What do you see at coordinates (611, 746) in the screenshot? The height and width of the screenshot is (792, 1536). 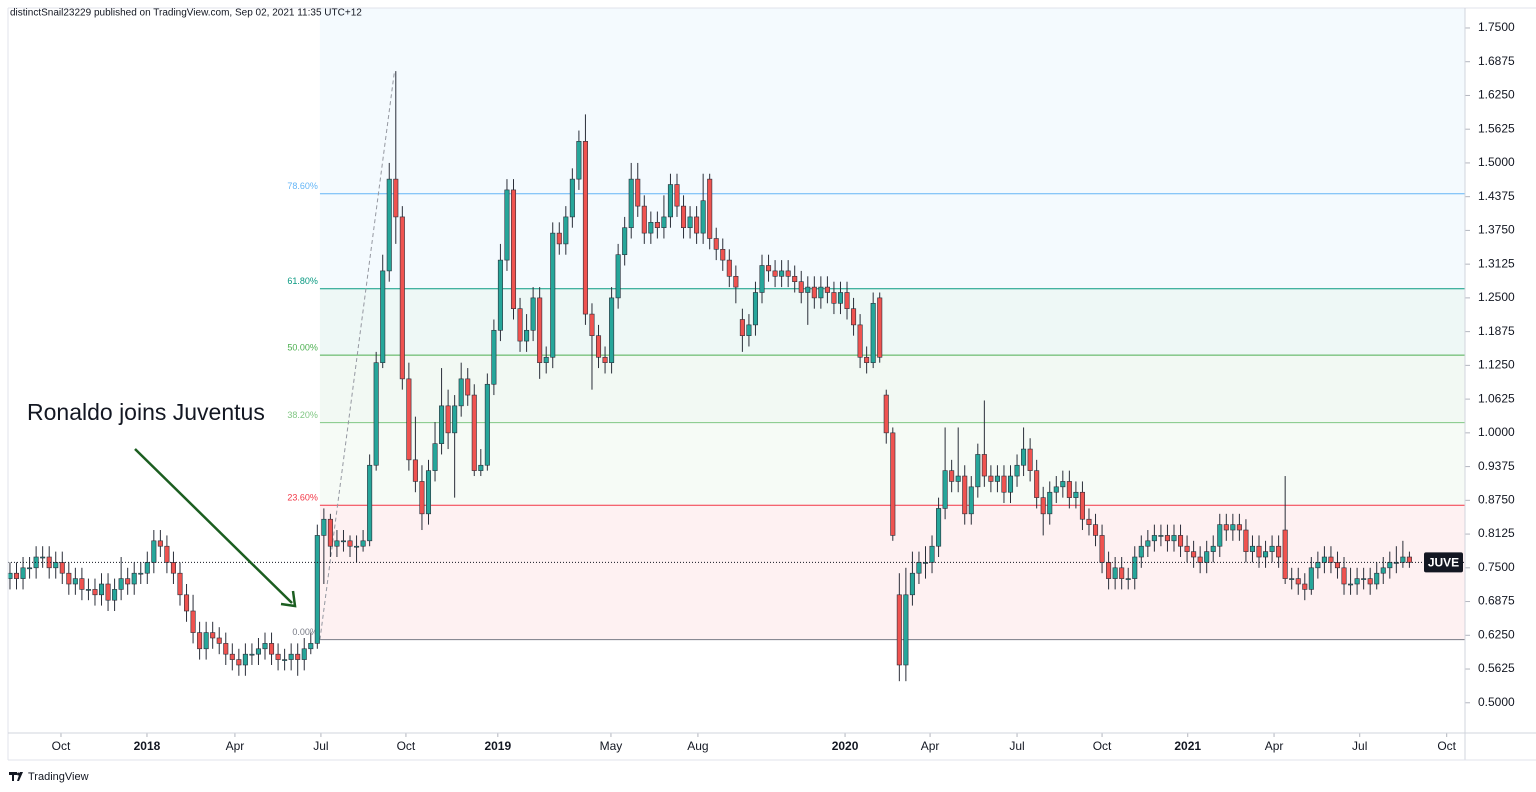 I see `x-tick-label: May` at bounding box center [611, 746].